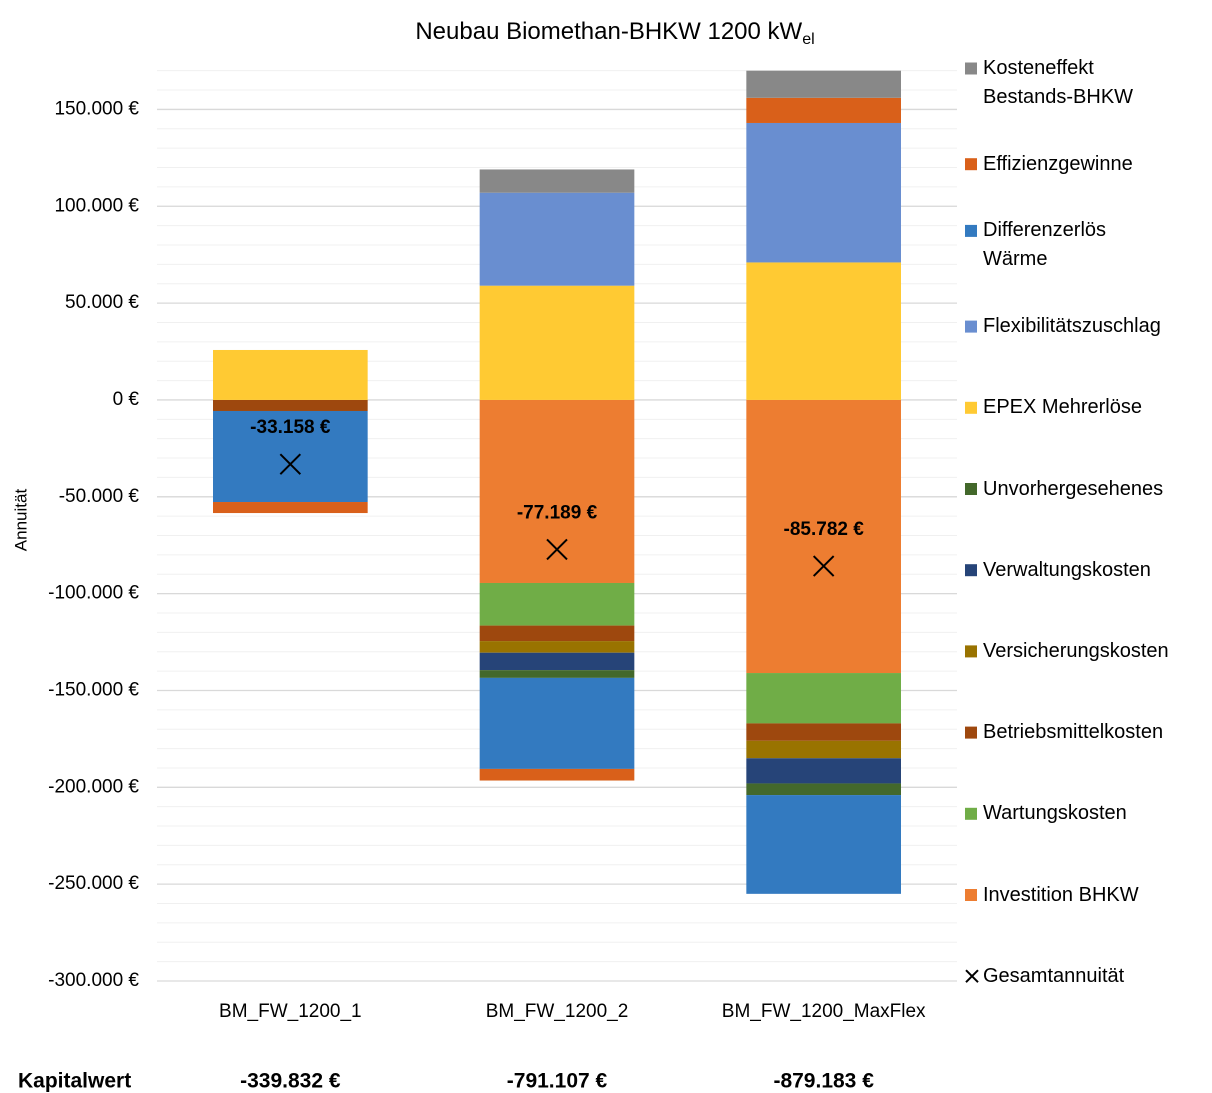 The width and height of the screenshot is (1212, 1093). What do you see at coordinates (290, 427) in the screenshot?
I see `total-label: -33.158 €` at bounding box center [290, 427].